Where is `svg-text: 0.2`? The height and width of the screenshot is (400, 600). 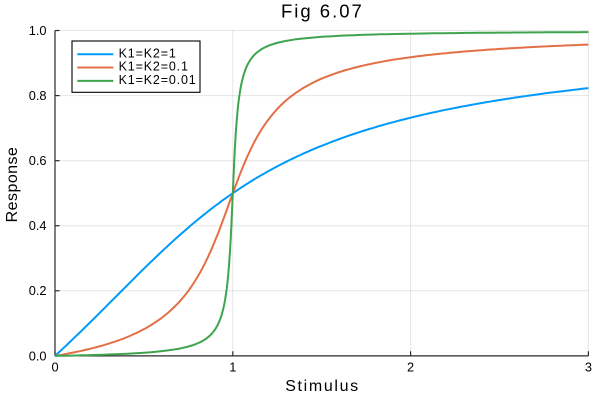
svg-text: 0.2 is located at coordinates (38, 290).